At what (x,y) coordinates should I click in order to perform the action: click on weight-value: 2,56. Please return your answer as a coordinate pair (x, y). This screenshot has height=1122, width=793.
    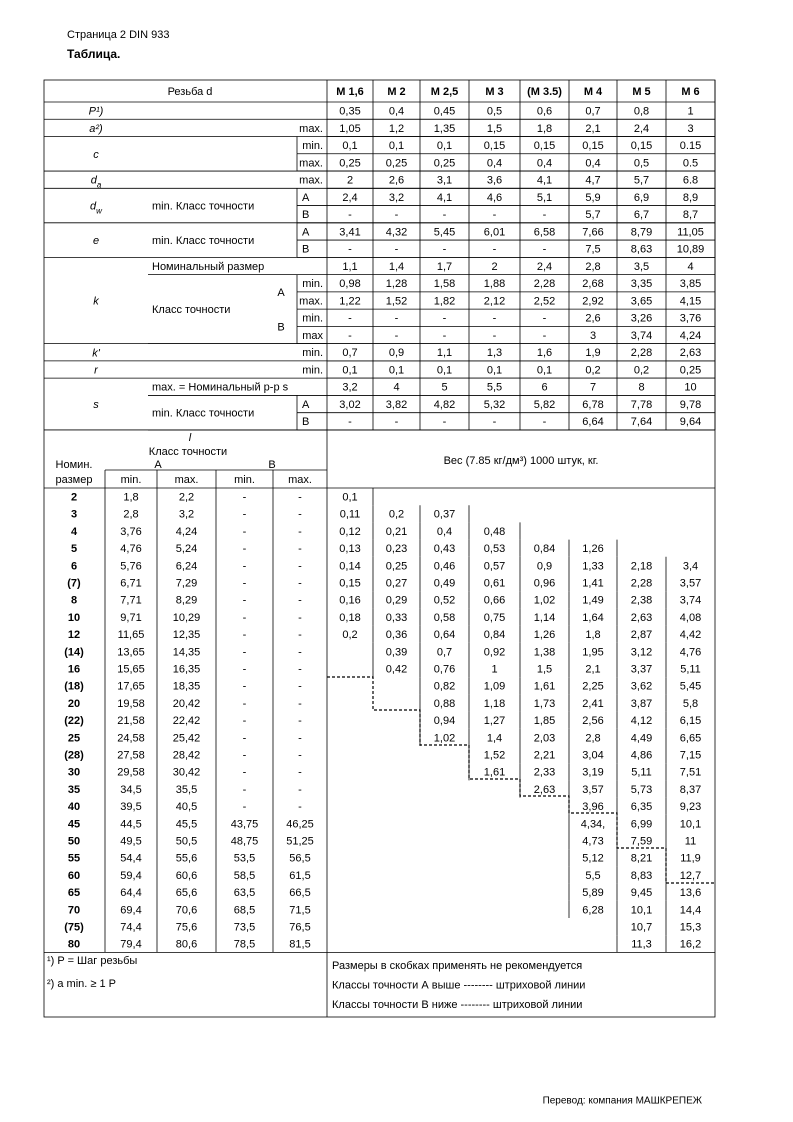
    Looking at the image, I should click on (592, 721).